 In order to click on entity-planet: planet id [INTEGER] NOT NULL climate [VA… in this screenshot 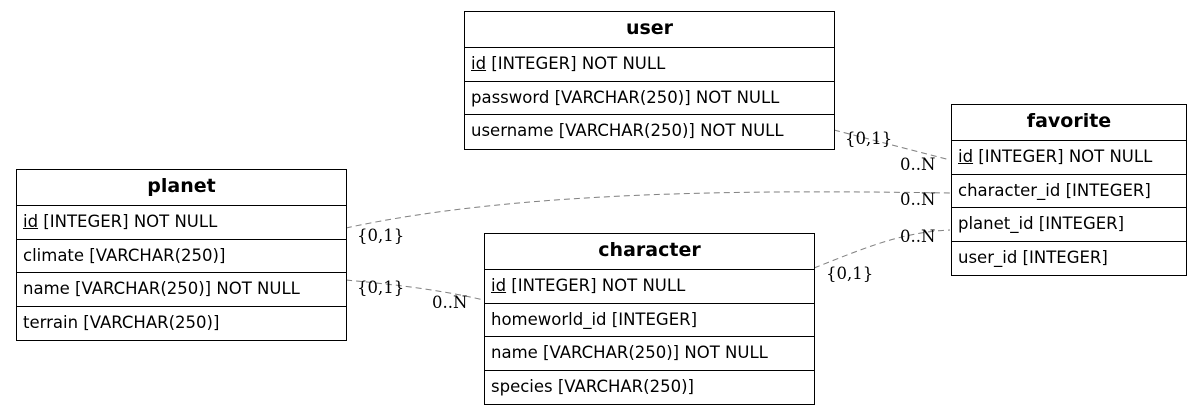, I will do `click(181, 255)`.